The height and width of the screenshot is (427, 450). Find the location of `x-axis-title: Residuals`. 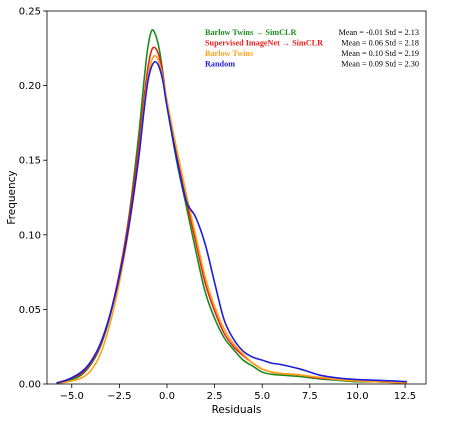

x-axis-title: Residuals is located at coordinates (237, 410).